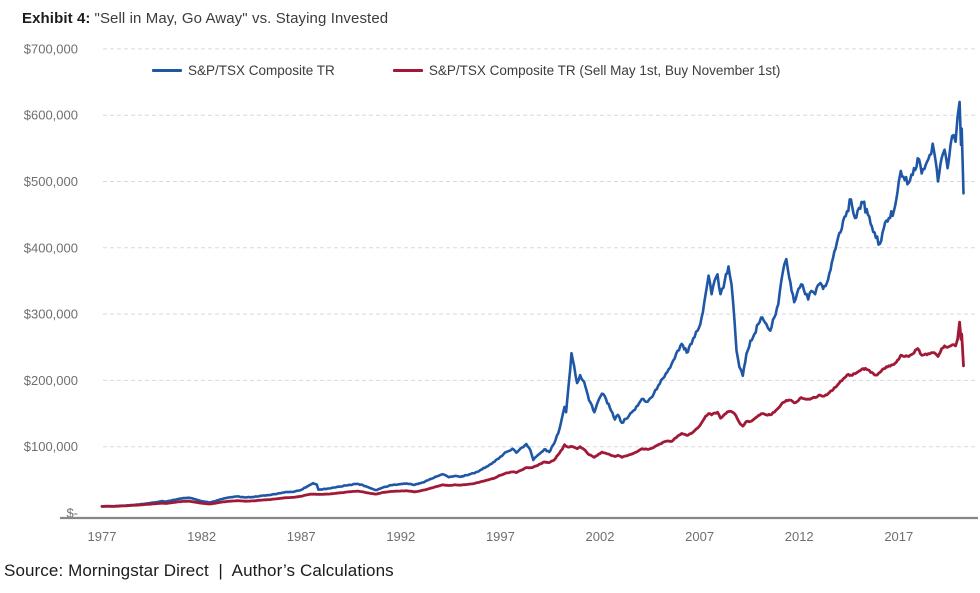 Image resolution: width=980 pixels, height=593 pixels. What do you see at coordinates (201, 536) in the screenshot?
I see `x-axis-tick-label: 1982` at bounding box center [201, 536].